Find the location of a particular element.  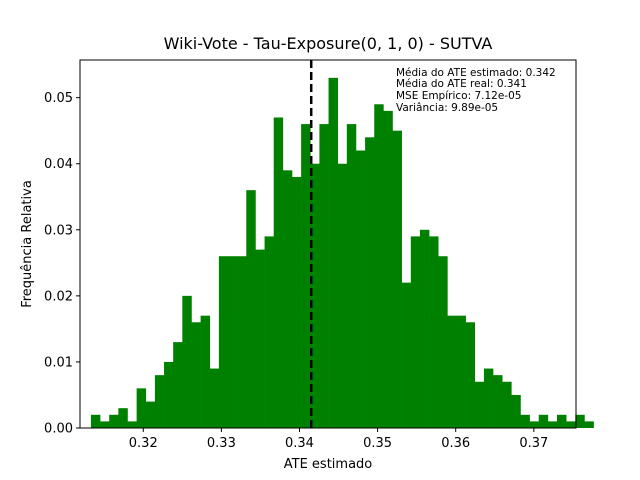

x-tick-label: 0.34 is located at coordinates (299, 443).